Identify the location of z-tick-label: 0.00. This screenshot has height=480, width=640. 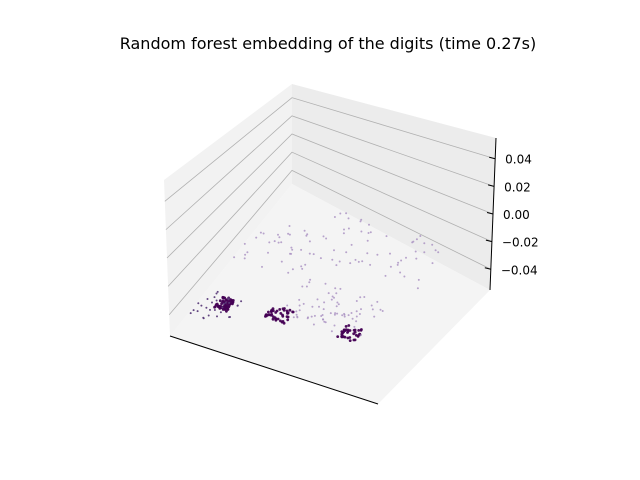
(516, 215).